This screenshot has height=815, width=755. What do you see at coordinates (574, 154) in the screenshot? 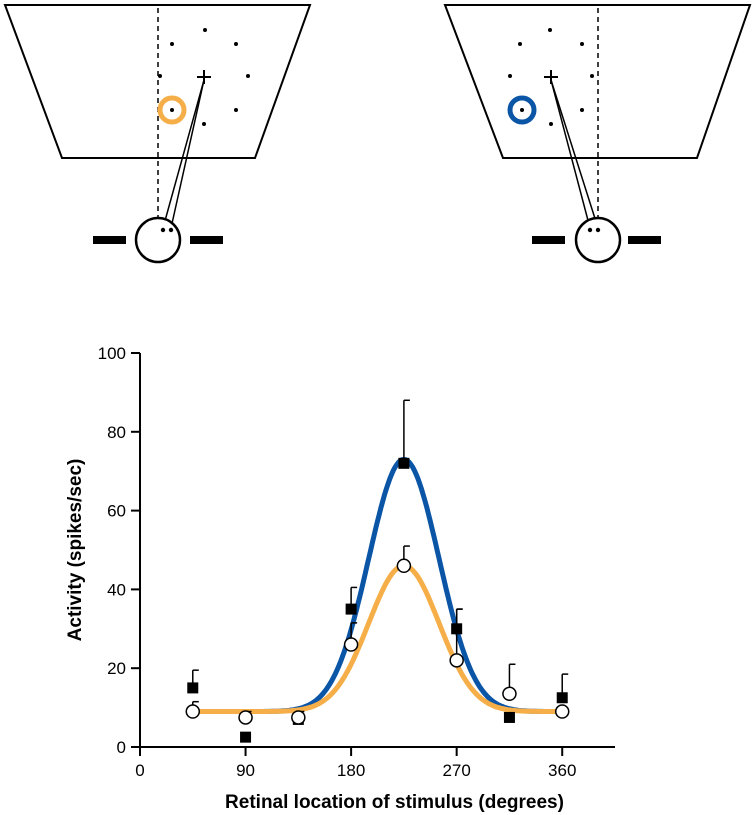
I see `right-gaze-lines` at bounding box center [574, 154].